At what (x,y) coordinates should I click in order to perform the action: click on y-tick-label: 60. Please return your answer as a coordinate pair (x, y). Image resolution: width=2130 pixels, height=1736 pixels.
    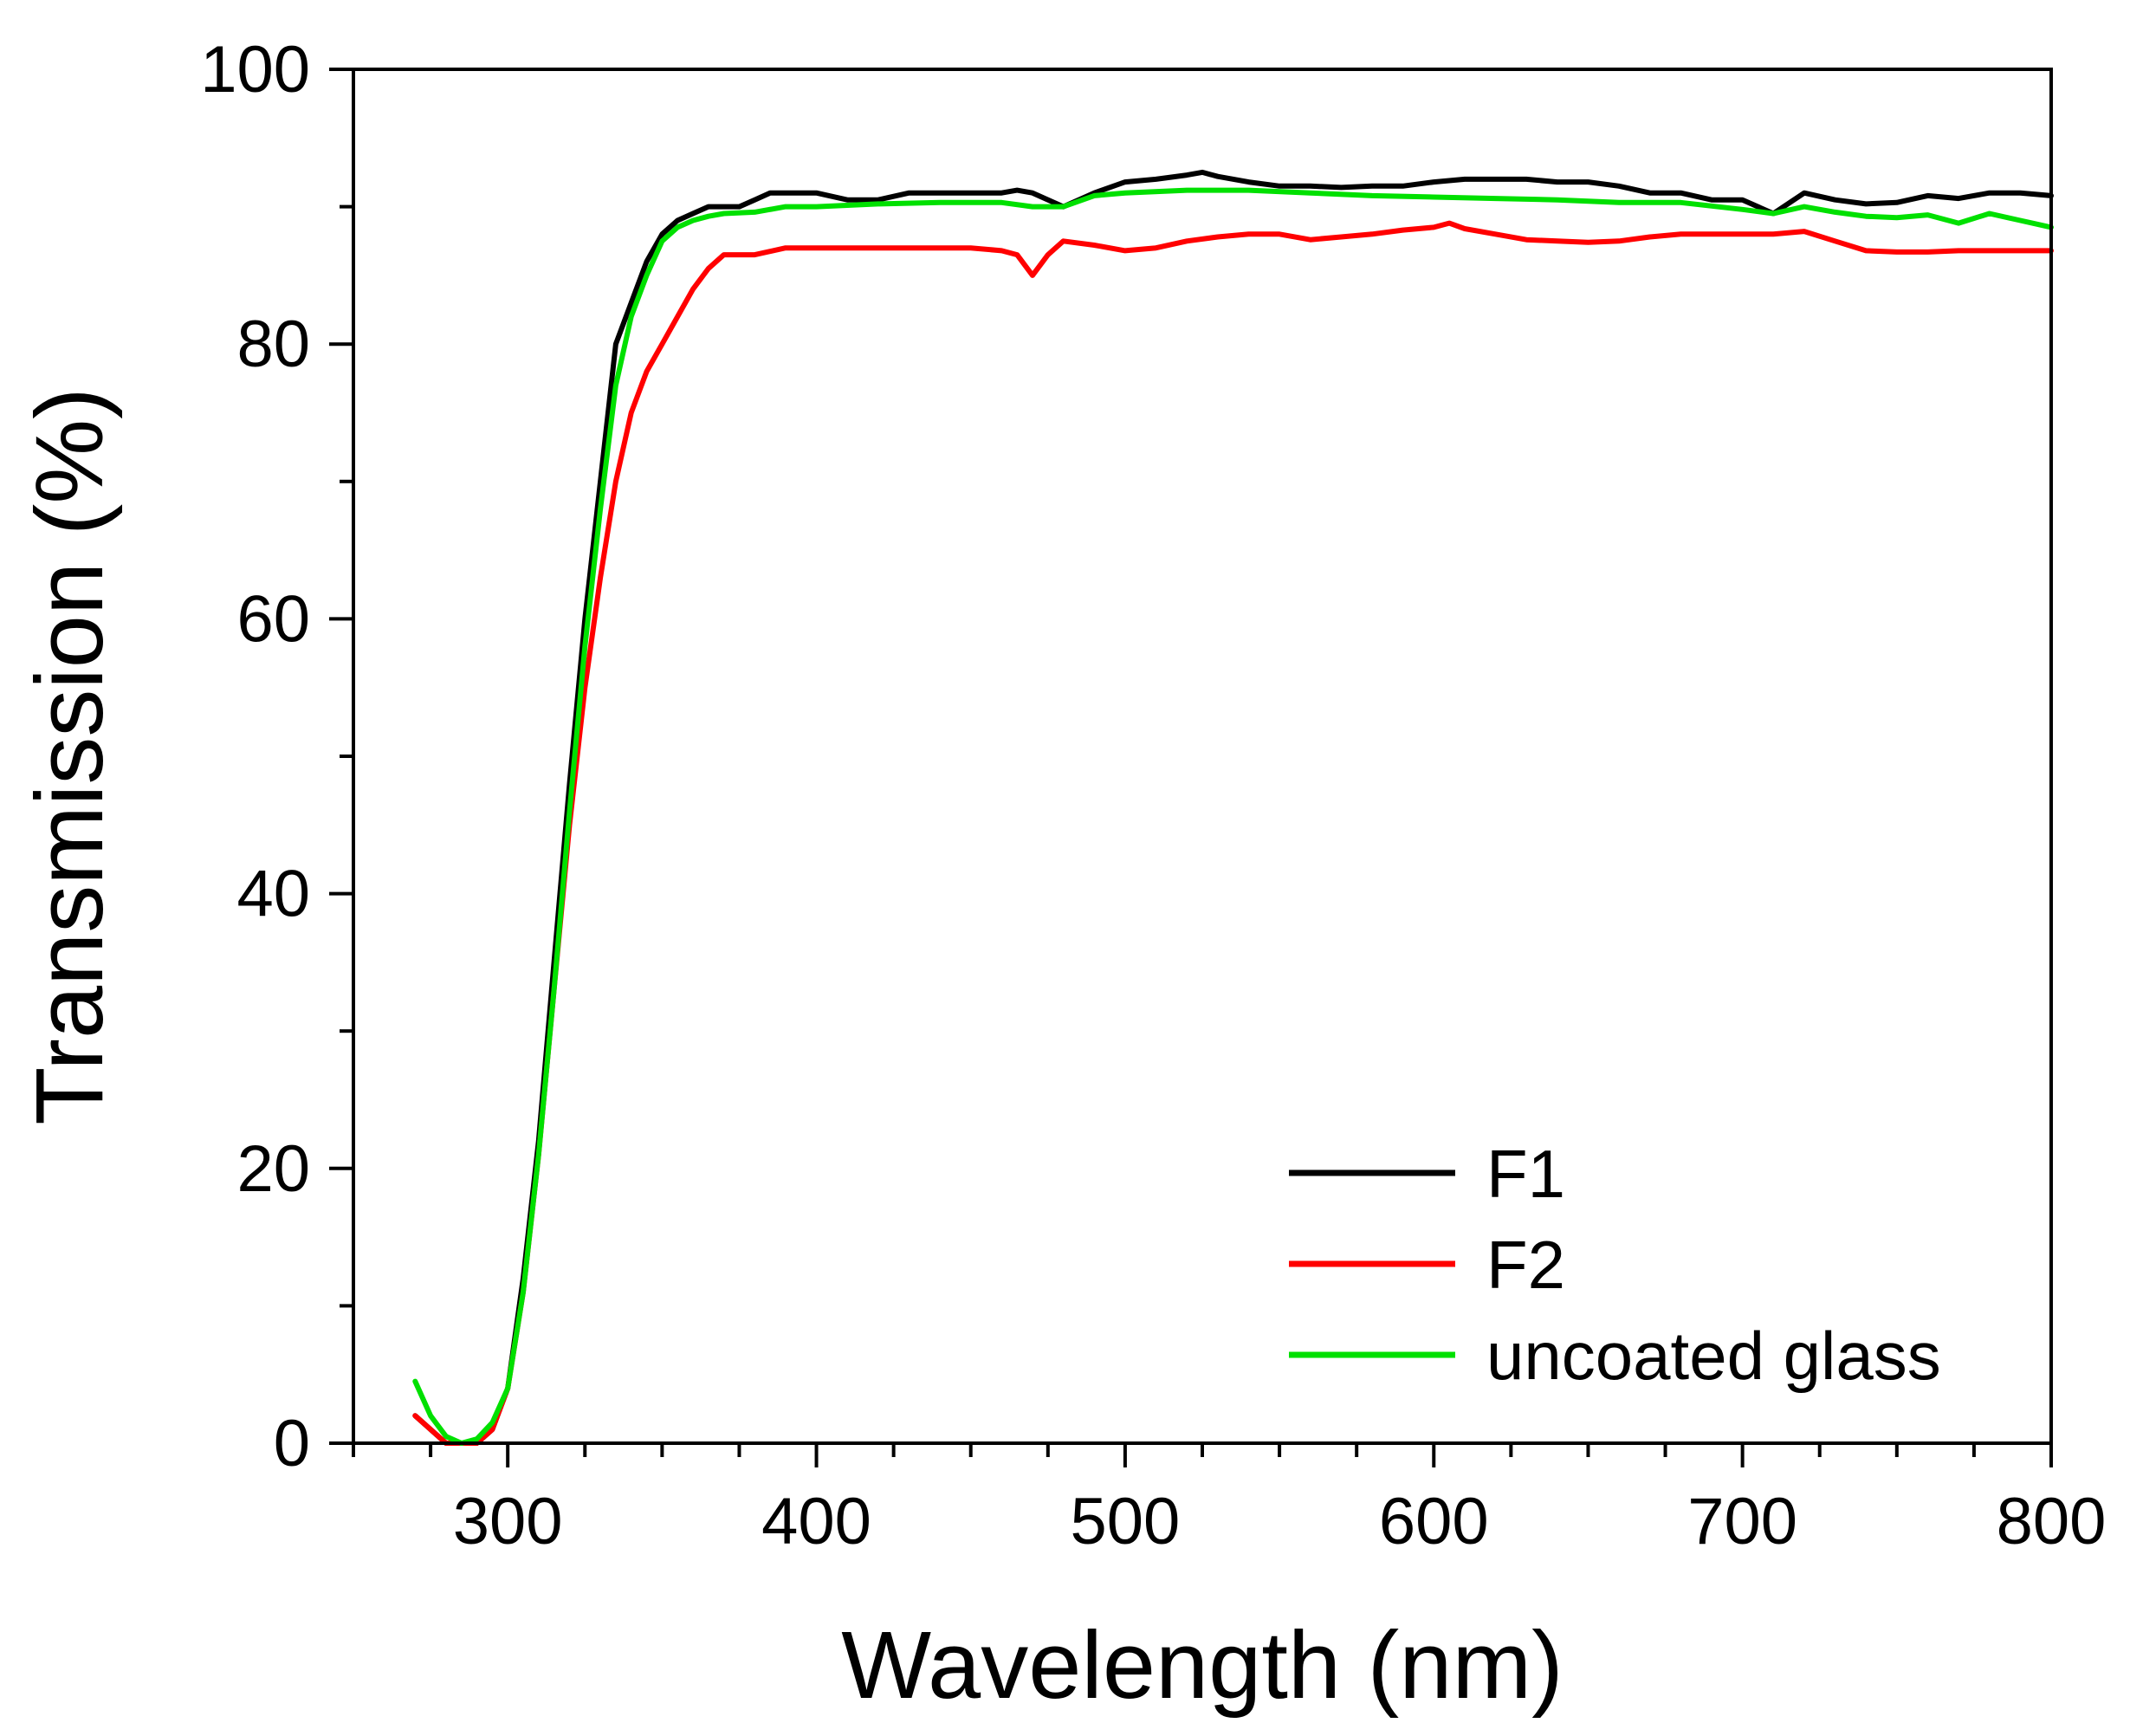
    Looking at the image, I should click on (273, 619).